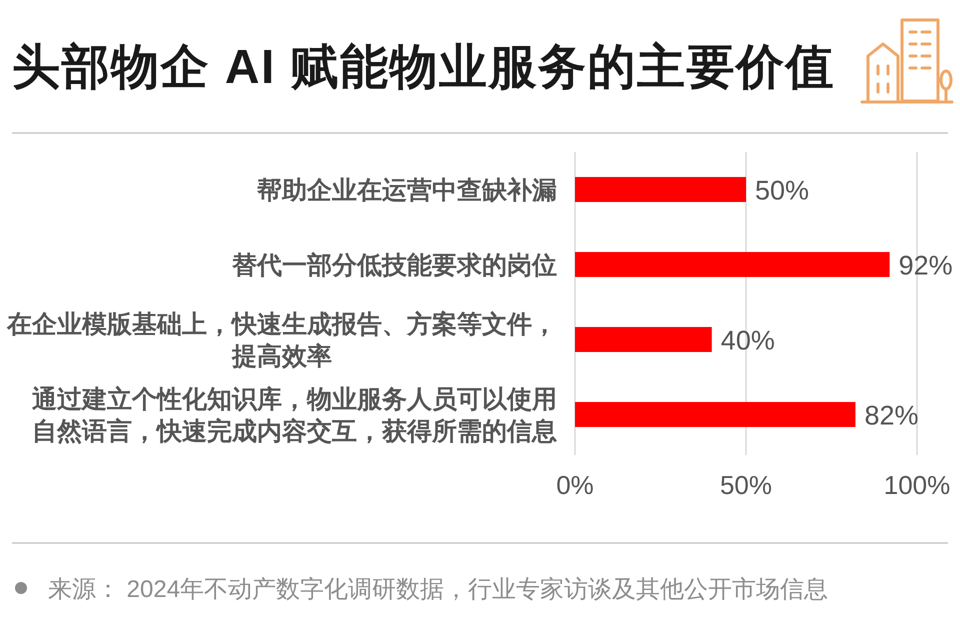  What do you see at coordinates (438, 589) in the screenshot?
I see `annotation: 来源： 2024年不动产数字化调研数据，行业专家访谈及其他公开市场信息` at bounding box center [438, 589].